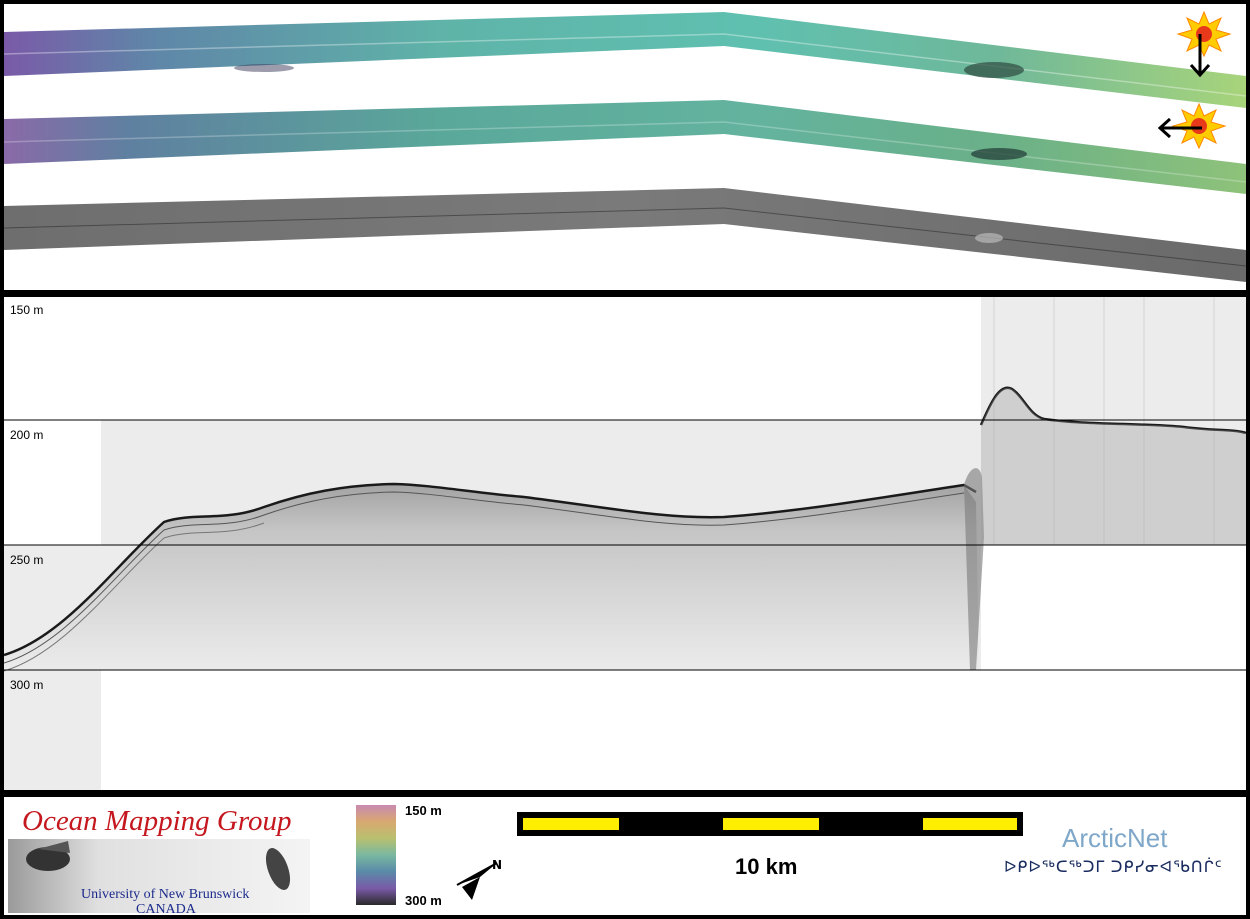 This screenshot has height=919, width=1250. I want to click on depth-label-300: 300 m, so click(27, 685).